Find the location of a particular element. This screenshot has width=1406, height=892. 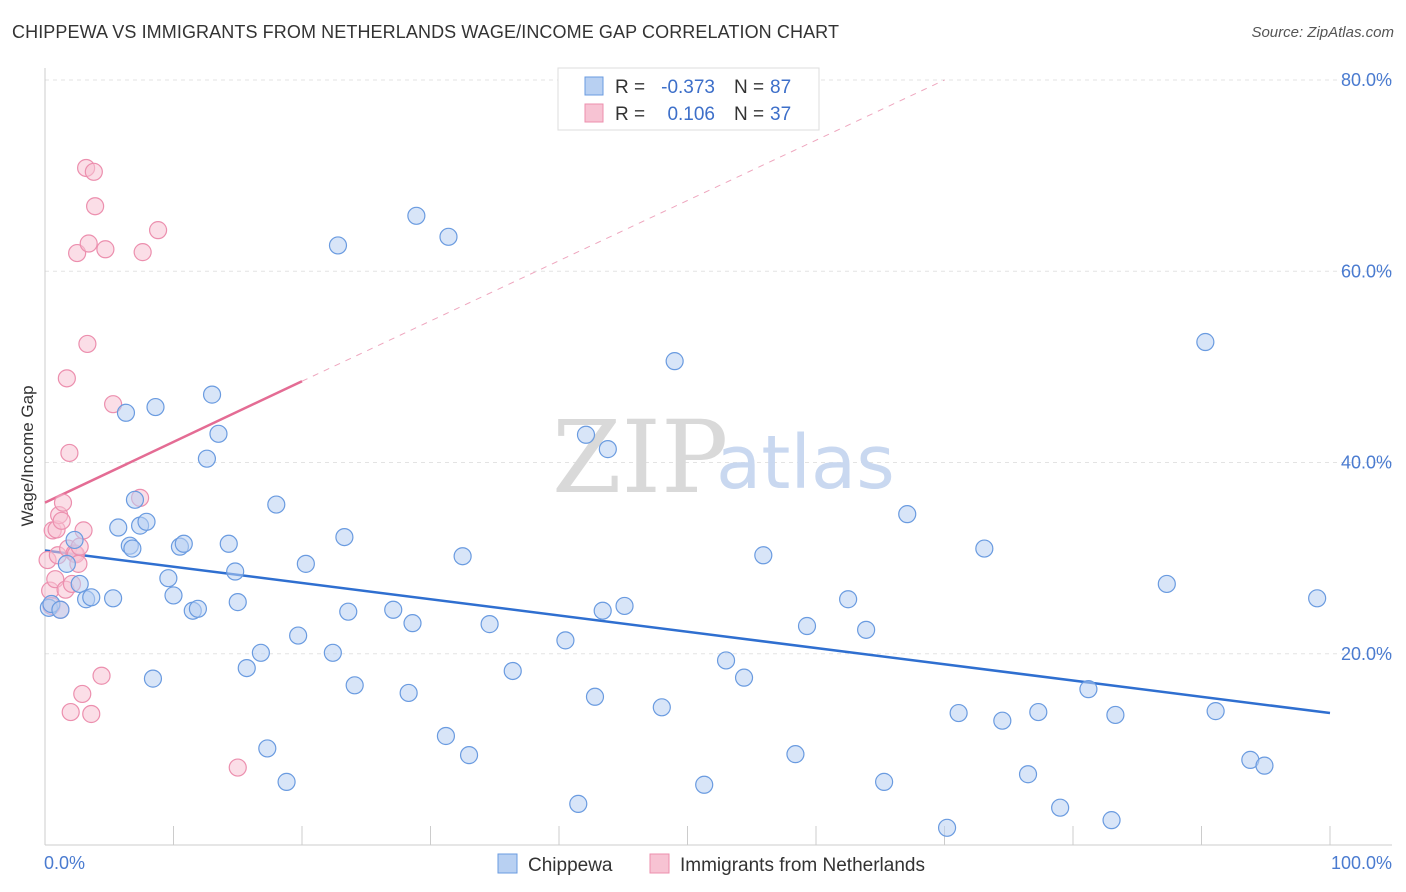

legend-swatch-chippewa is located at coordinates (594, 86).